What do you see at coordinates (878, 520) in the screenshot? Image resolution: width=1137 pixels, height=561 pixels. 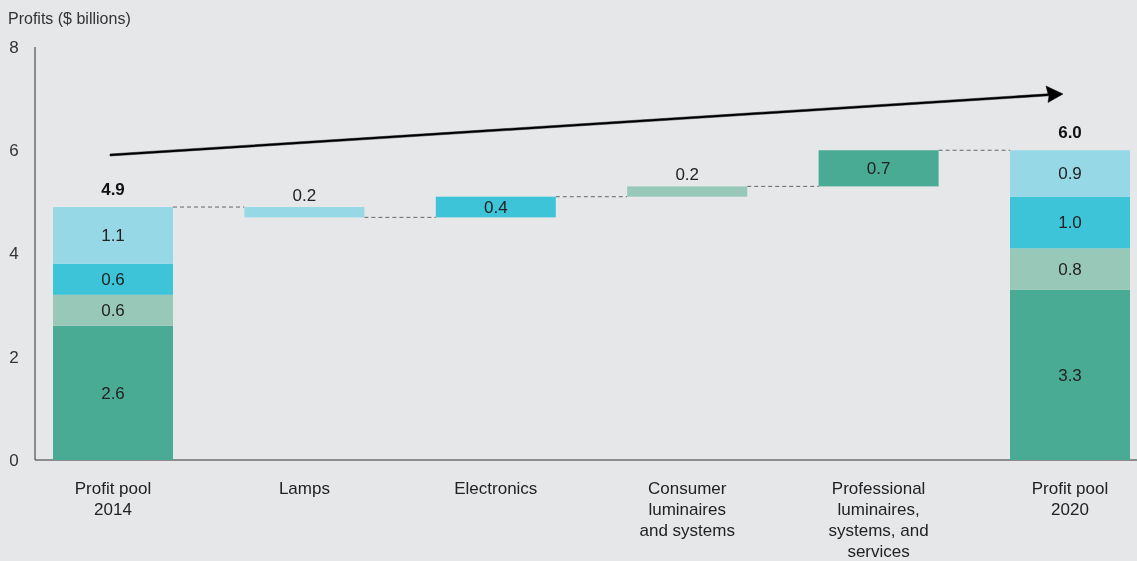 I see `x-tick-label: Professional luminaires, systems, and services` at bounding box center [878, 520].